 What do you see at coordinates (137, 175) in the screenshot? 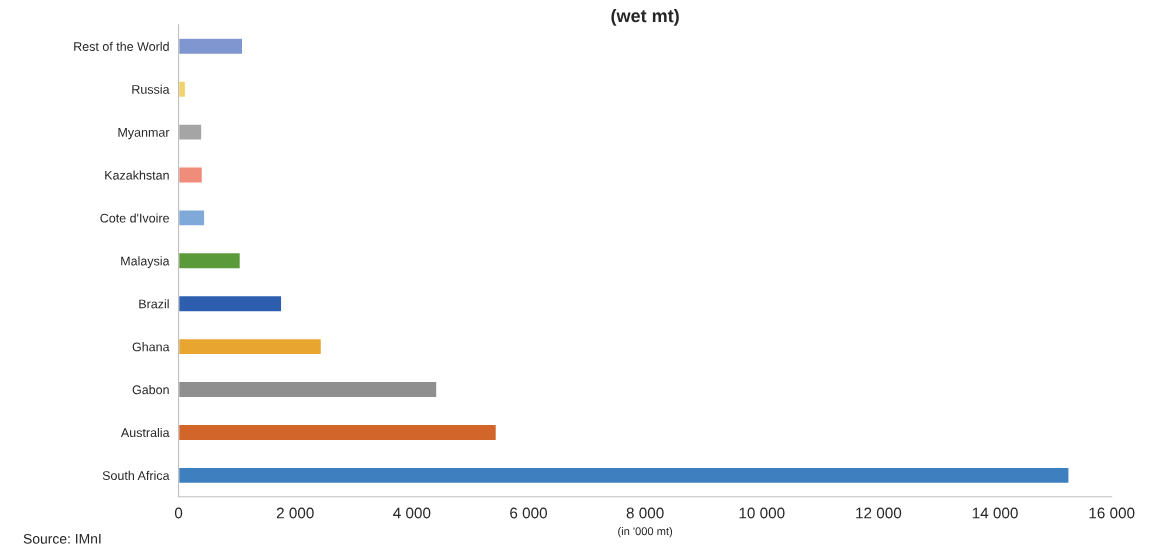
I see `y-tick-label: Kazakhstan` at bounding box center [137, 175].